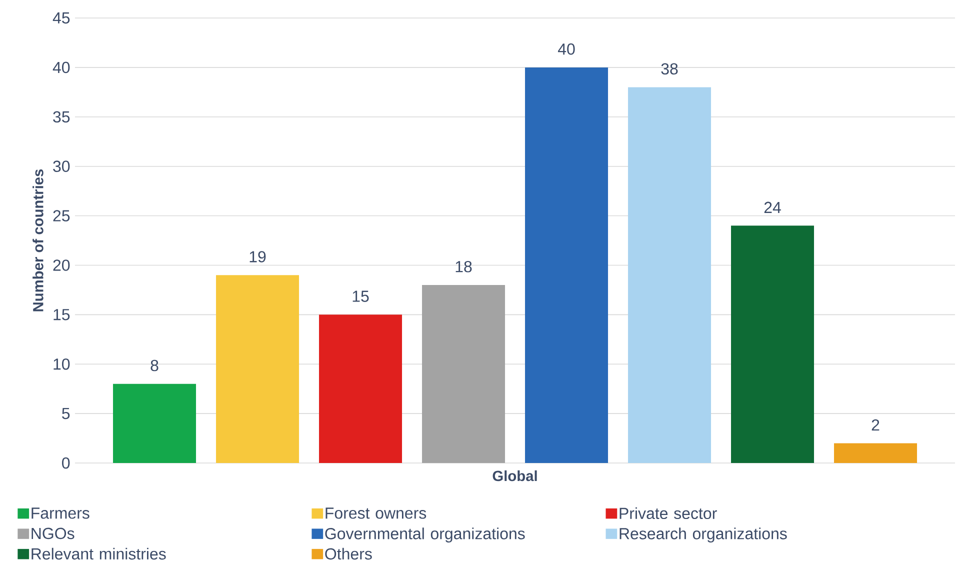 This screenshot has width=959, height=586. What do you see at coordinates (61, 68) in the screenshot?
I see `y-tick-label: 40` at bounding box center [61, 68].